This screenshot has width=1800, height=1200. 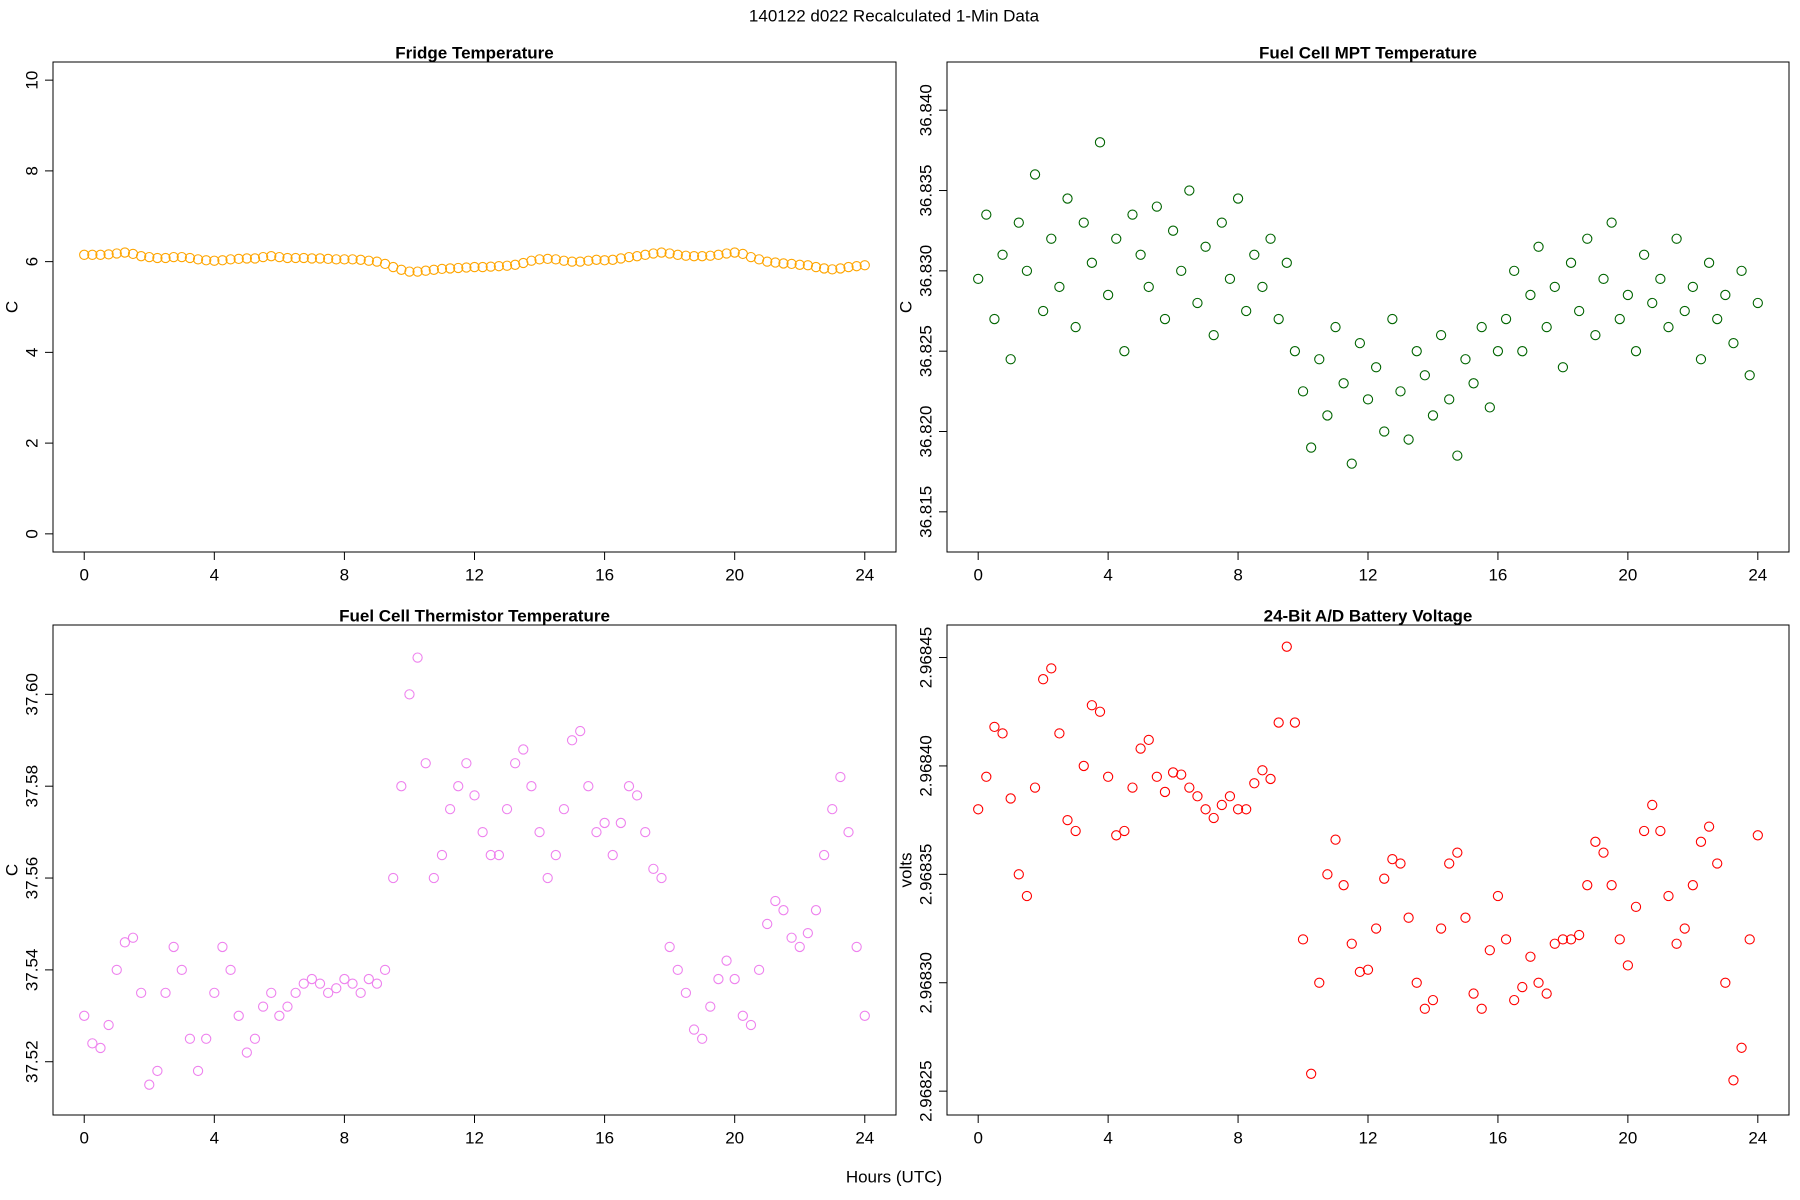 I want to click on panel-title: Fridge Temperature, so click(x=474, y=52).